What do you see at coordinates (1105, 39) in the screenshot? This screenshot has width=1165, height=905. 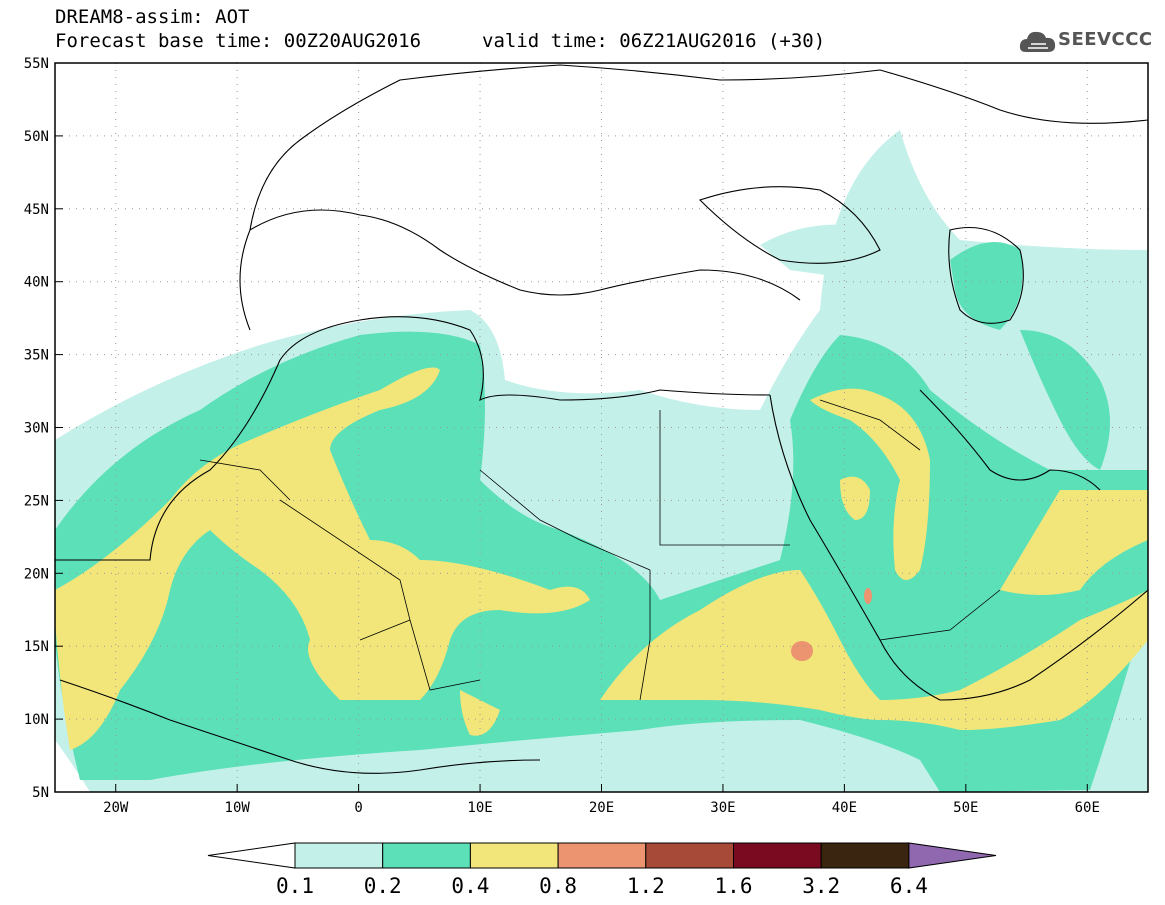 I see `logo-text: SEEVCCC` at bounding box center [1105, 39].